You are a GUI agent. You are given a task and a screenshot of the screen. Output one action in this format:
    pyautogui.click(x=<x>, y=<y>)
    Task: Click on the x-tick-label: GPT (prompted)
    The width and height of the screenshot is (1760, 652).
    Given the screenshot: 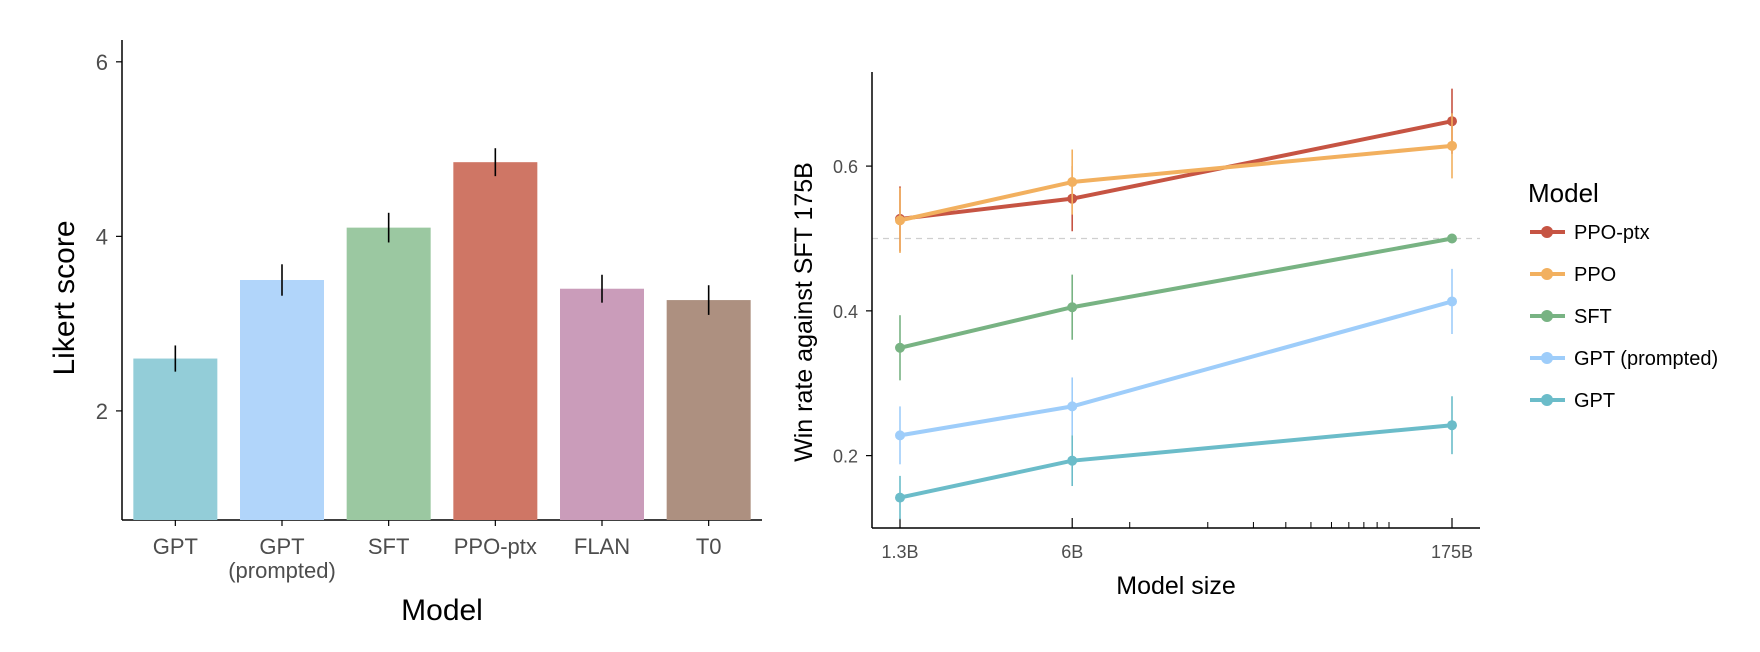 What is the action you would take?
    pyautogui.click(x=282, y=558)
    